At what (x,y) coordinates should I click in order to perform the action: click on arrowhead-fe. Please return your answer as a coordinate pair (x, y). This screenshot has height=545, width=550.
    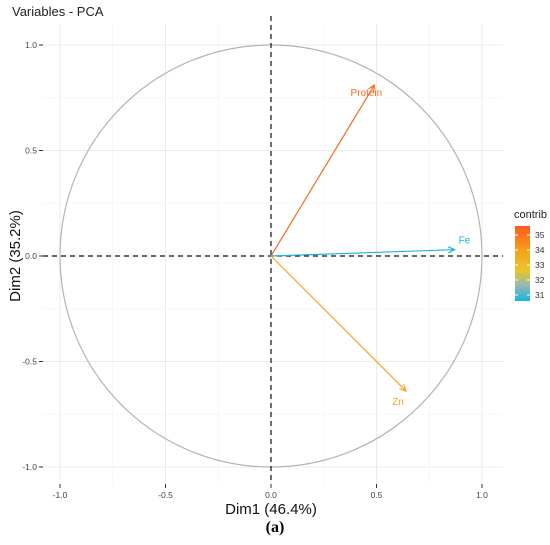
    Looking at the image, I should click on (451, 250).